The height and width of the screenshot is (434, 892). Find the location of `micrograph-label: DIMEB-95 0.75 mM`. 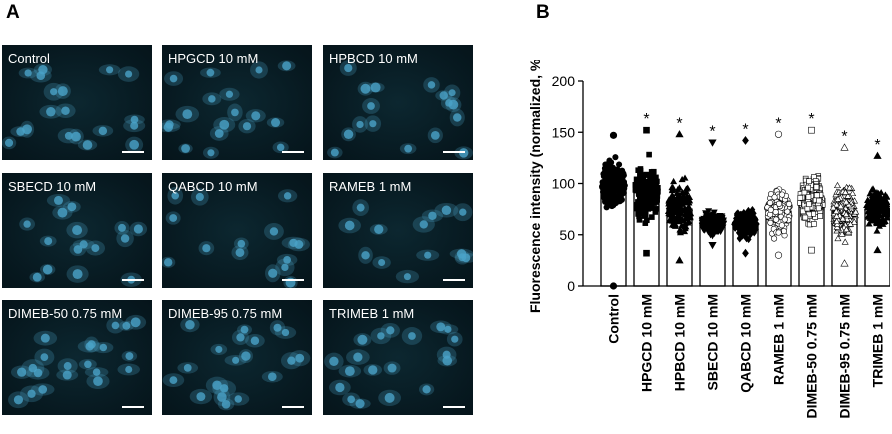

micrograph-label: DIMEB-95 0.75 mM is located at coordinates (225, 313).